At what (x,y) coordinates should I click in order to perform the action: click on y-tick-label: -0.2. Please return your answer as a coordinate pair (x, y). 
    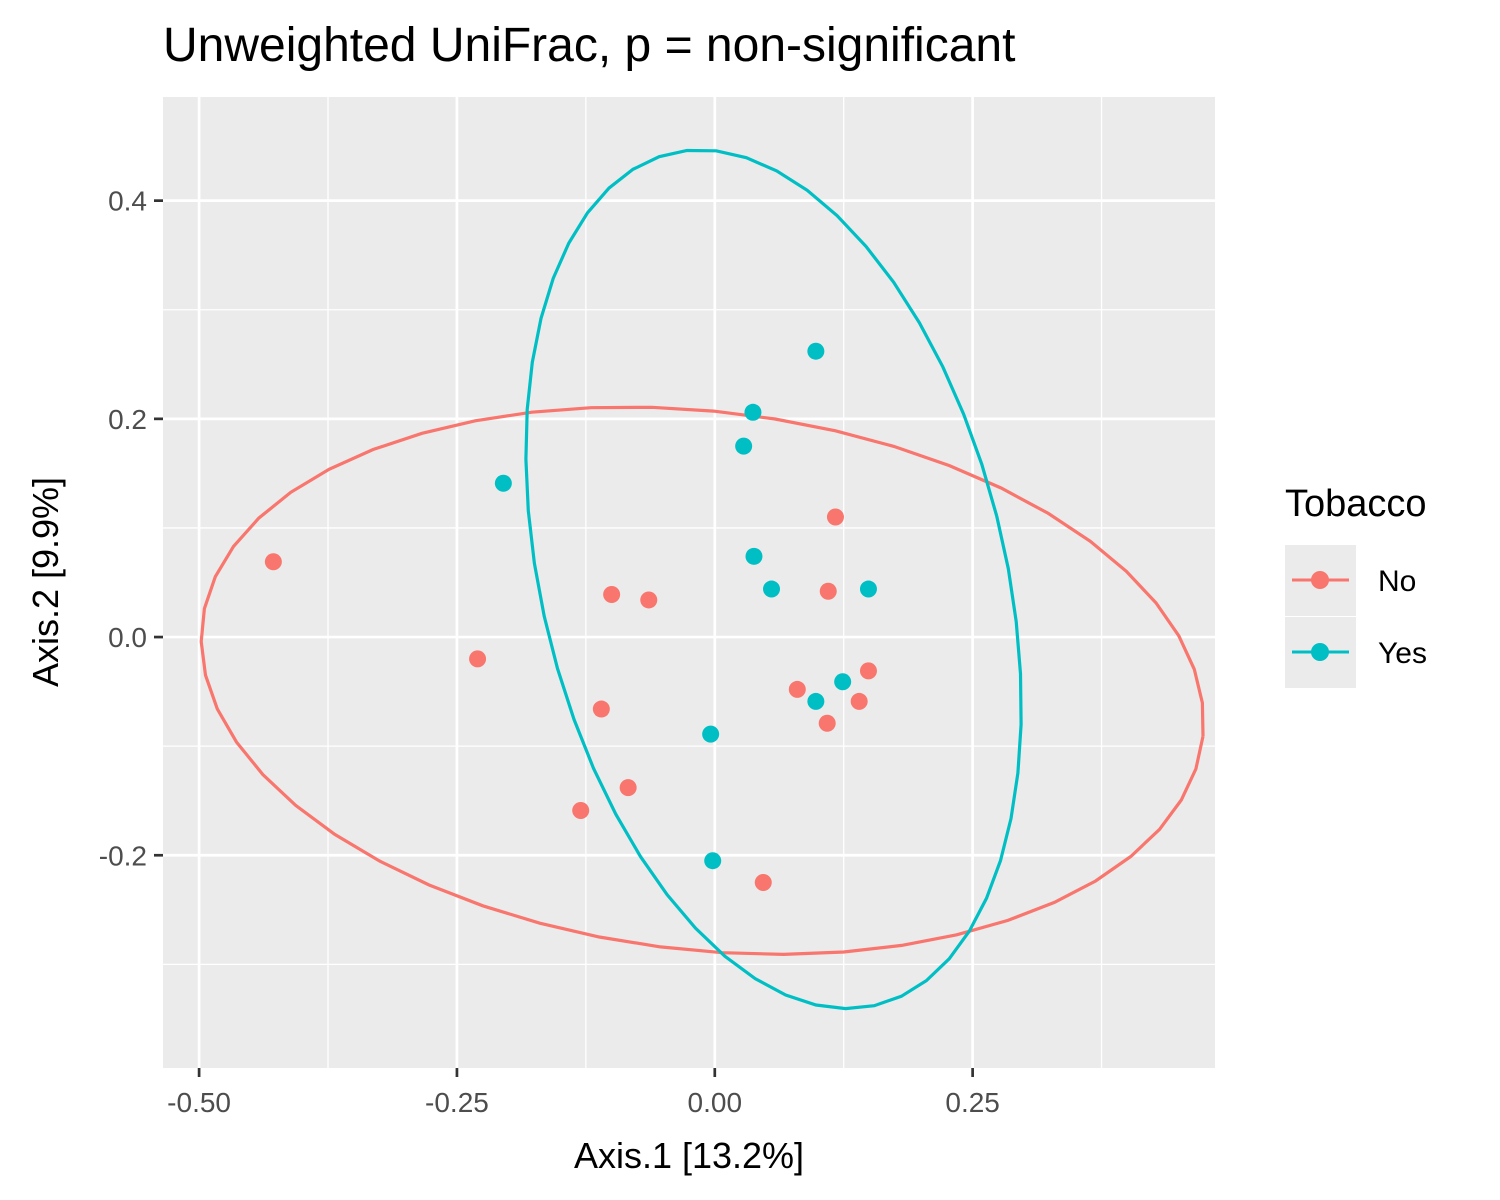
    Looking at the image, I should click on (123, 855).